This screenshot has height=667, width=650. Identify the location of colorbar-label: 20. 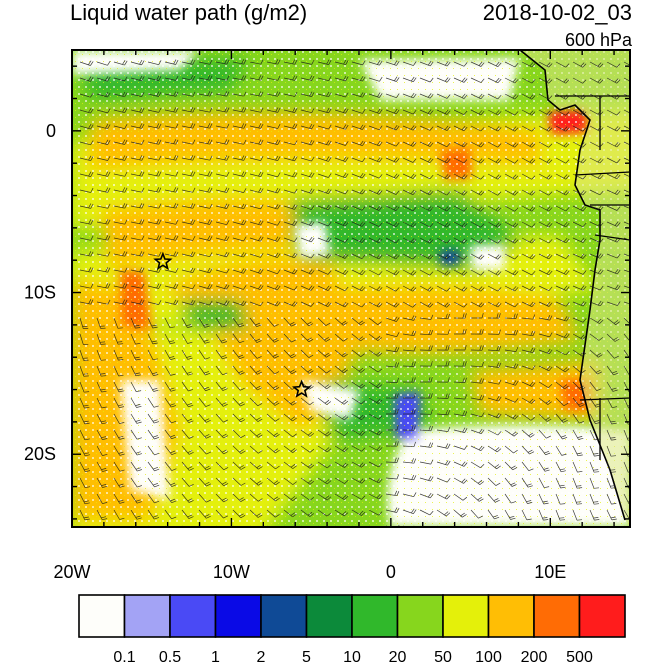
(398, 657).